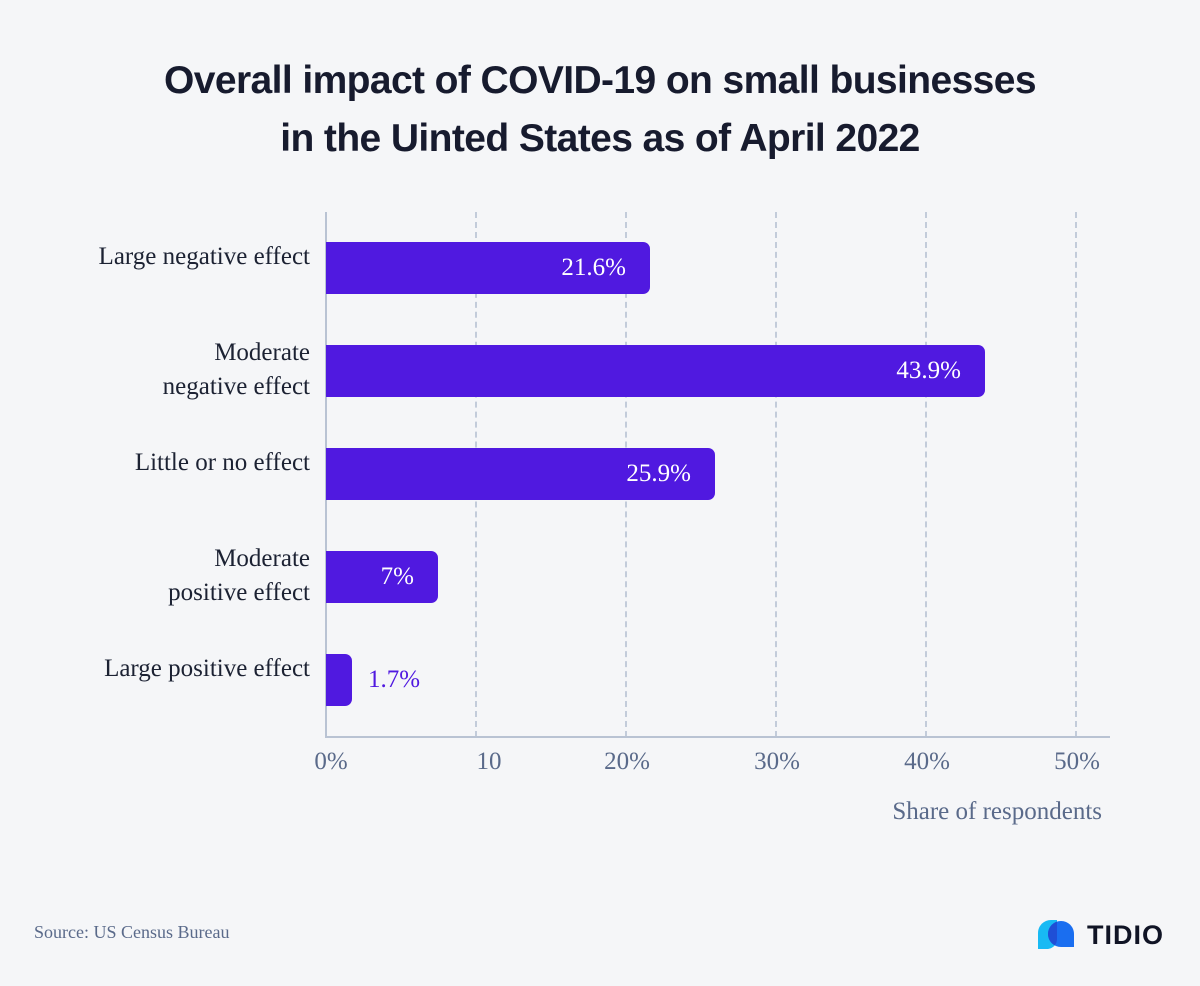 The width and height of the screenshot is (1200, 986). Describe the element at coordinates (717, 737) in the screenshot. I see `x-axis-line` at that location.